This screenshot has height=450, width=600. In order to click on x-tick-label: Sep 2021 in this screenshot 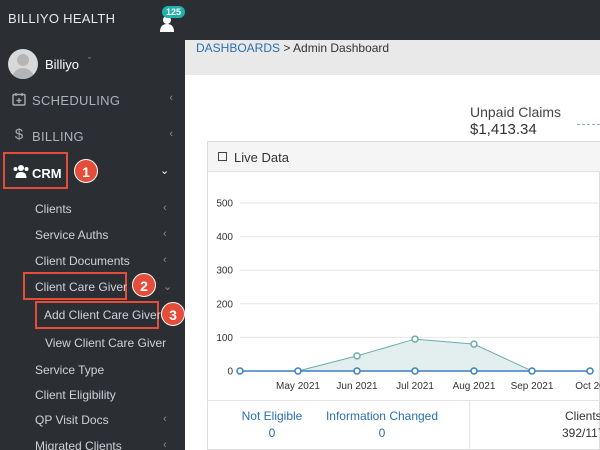, I will do `click(532, 386)`.